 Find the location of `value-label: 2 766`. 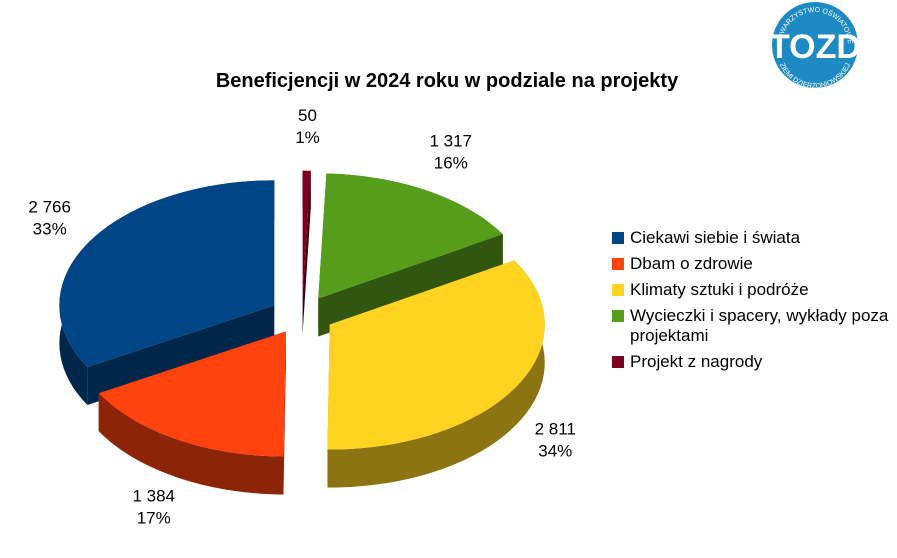

value-label: 2 766 is located at coordinates (49, 206).